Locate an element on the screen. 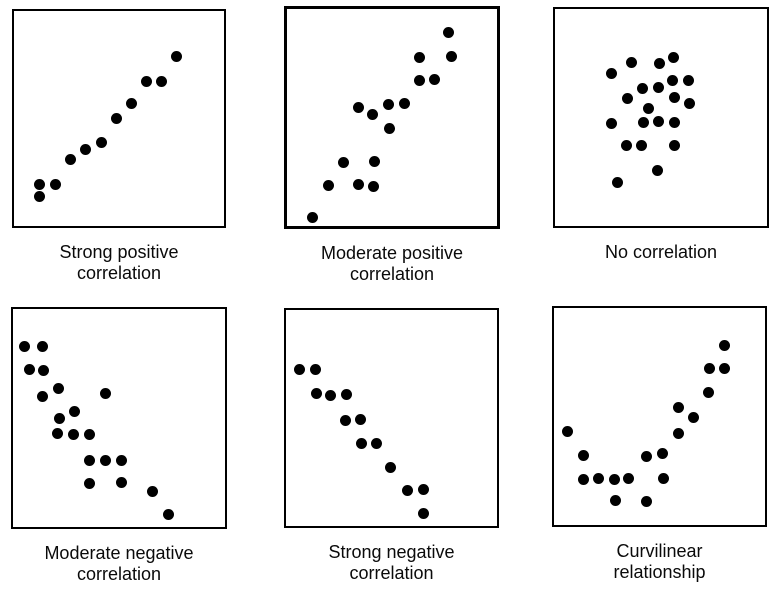  plot-caption: Moderate positive correlation is located at coordinates (392, 264).